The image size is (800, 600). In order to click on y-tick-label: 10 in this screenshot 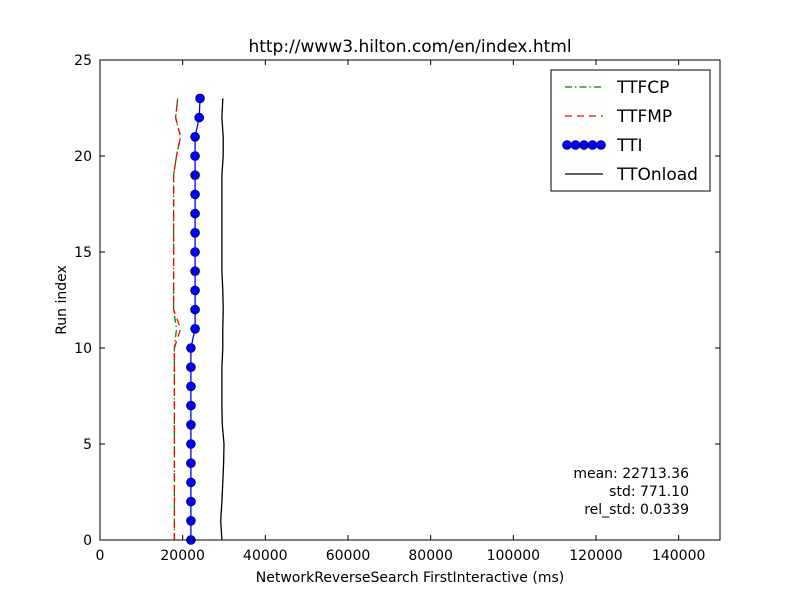, I will do `click(83, 349)`.